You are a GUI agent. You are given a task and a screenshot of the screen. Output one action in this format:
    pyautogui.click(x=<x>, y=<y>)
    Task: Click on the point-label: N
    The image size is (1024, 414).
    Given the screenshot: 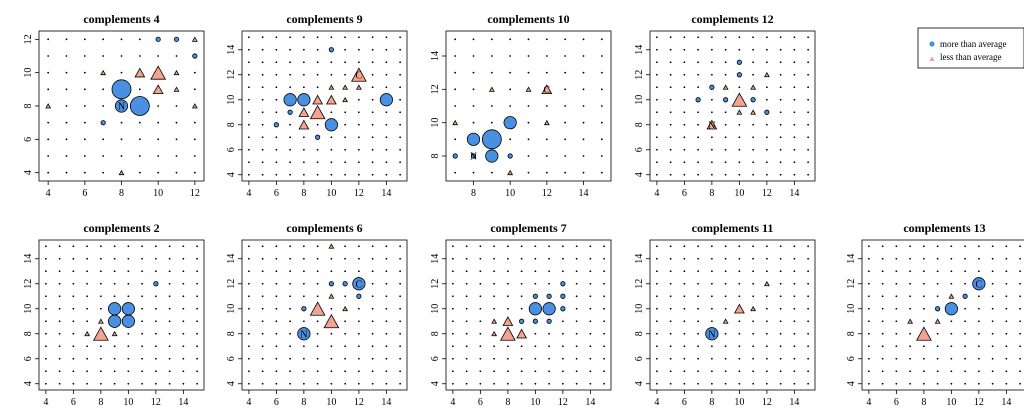 What is the action you would take?
    pyautogui.click(x=121, y=107)
    